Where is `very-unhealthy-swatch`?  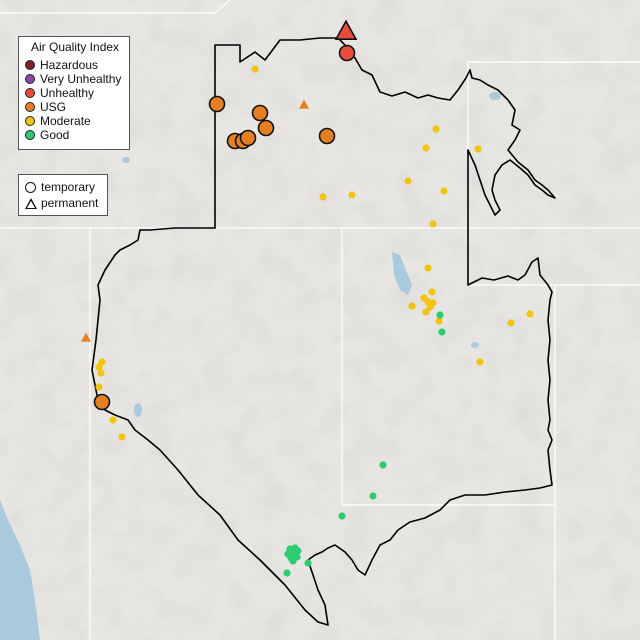
very-unhealthy-swatch is located at coordinates (30, 79).